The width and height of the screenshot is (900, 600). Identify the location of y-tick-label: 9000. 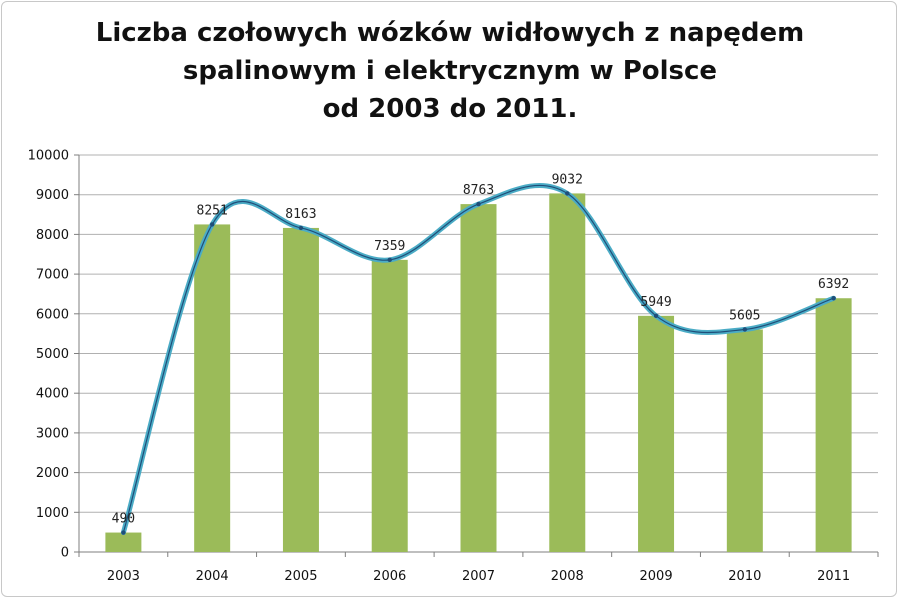
(52, 195).